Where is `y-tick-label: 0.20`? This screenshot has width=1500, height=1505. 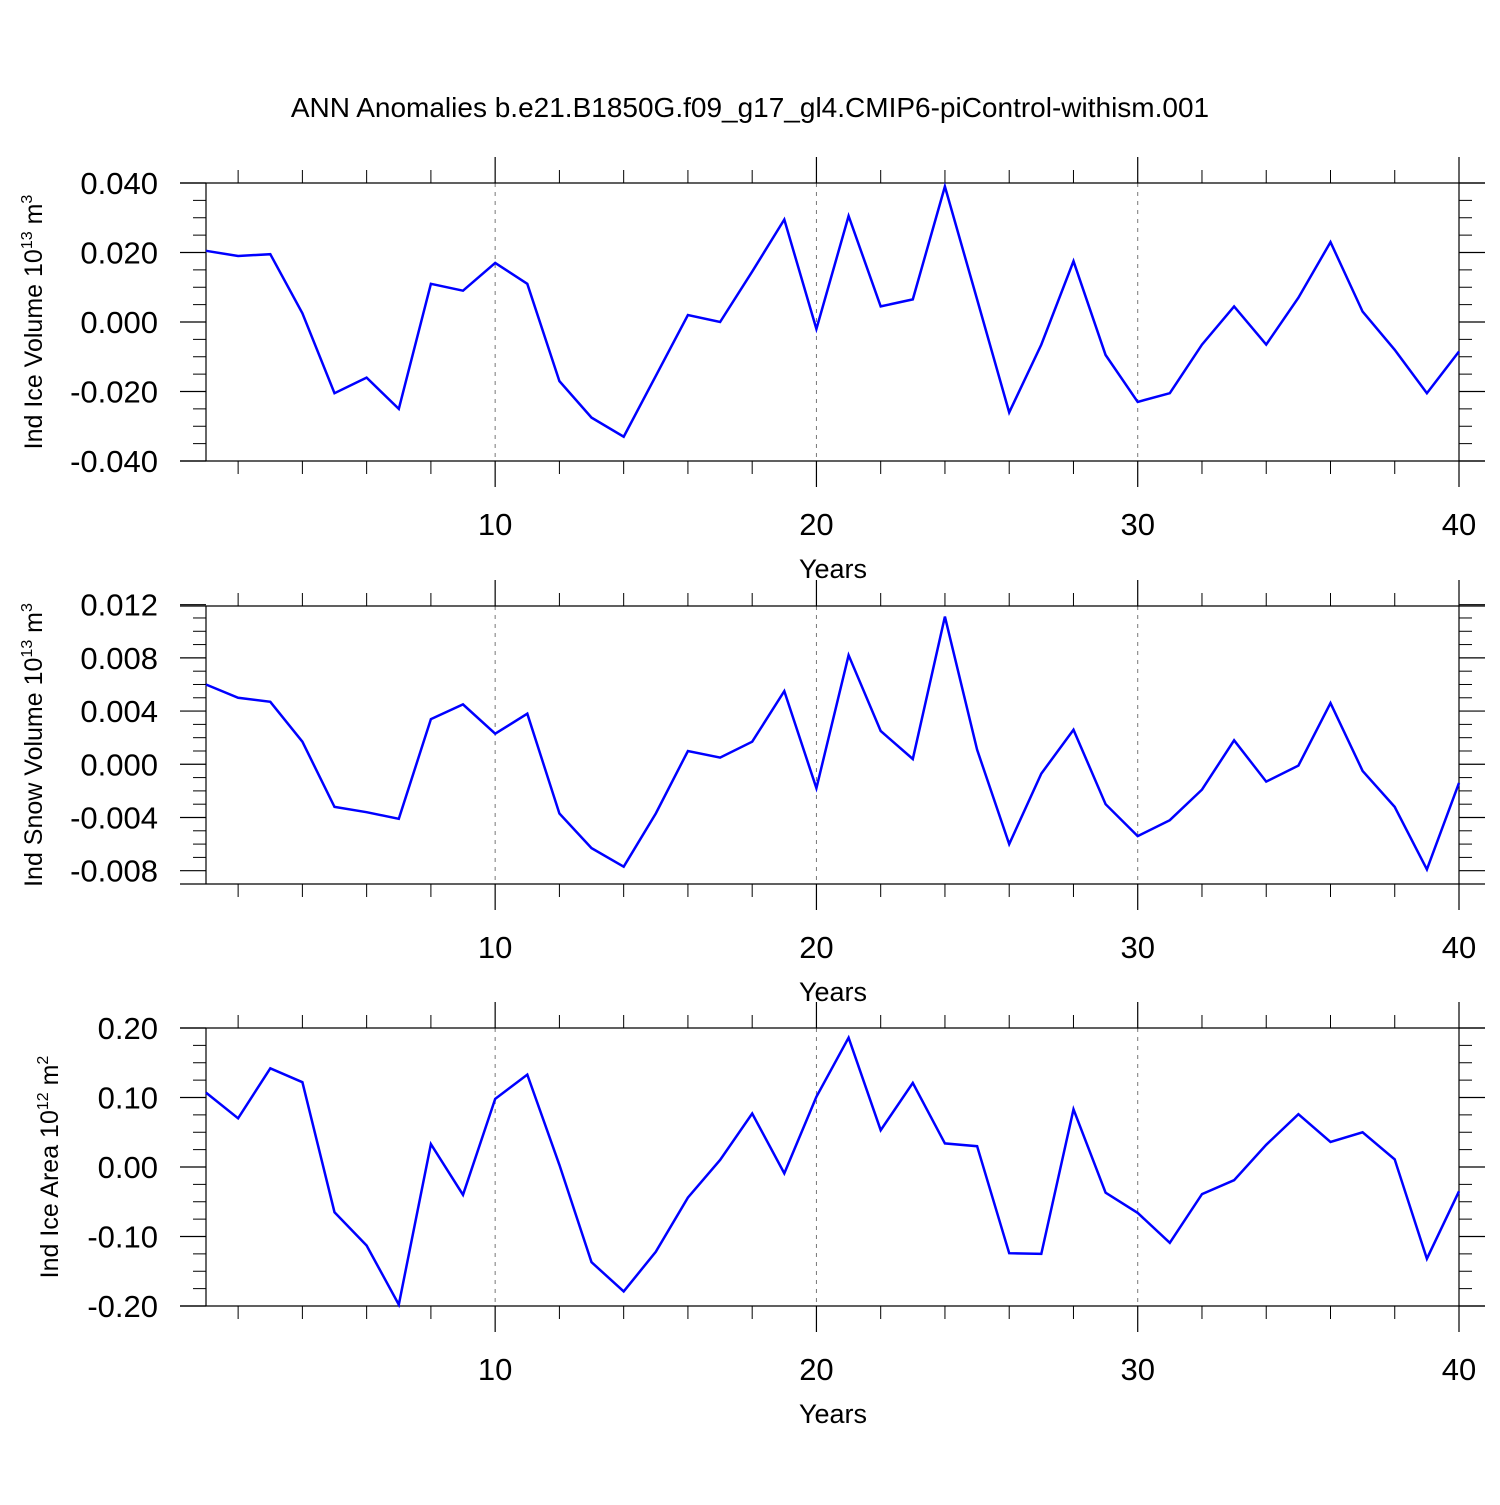 y-tick-label: 0.20 is located at coordinates (128, 1028).